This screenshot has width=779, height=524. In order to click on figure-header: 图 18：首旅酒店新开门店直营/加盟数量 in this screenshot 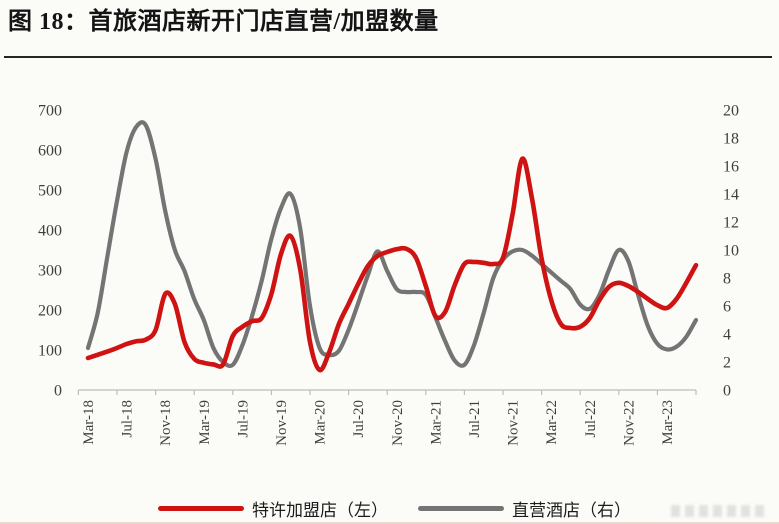, I will do `click(389, 22)`.